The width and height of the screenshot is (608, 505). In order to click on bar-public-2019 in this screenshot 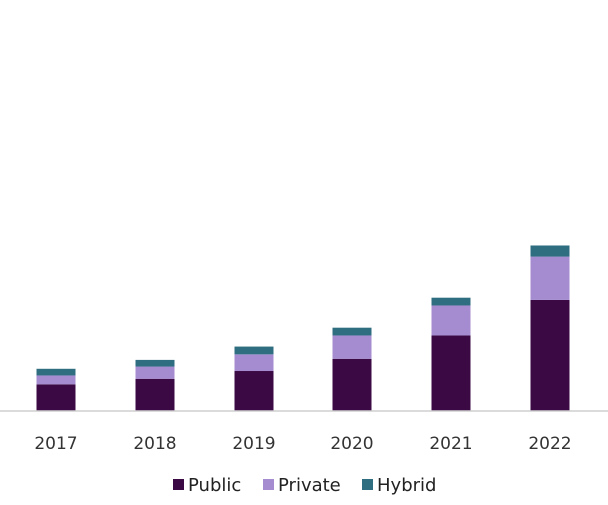, I will do `click(254, 391)`.